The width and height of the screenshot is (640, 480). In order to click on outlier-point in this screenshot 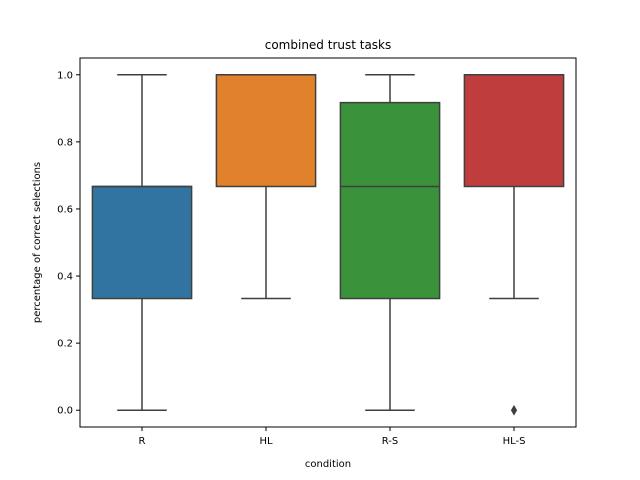, I will do `click(514, 410)`.